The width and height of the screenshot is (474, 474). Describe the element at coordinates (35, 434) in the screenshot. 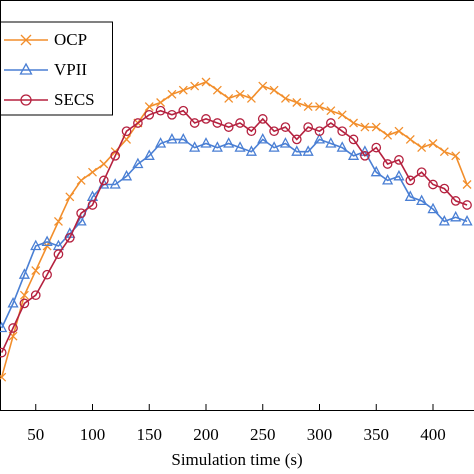

I see `x-tick-label: 50` at that location.